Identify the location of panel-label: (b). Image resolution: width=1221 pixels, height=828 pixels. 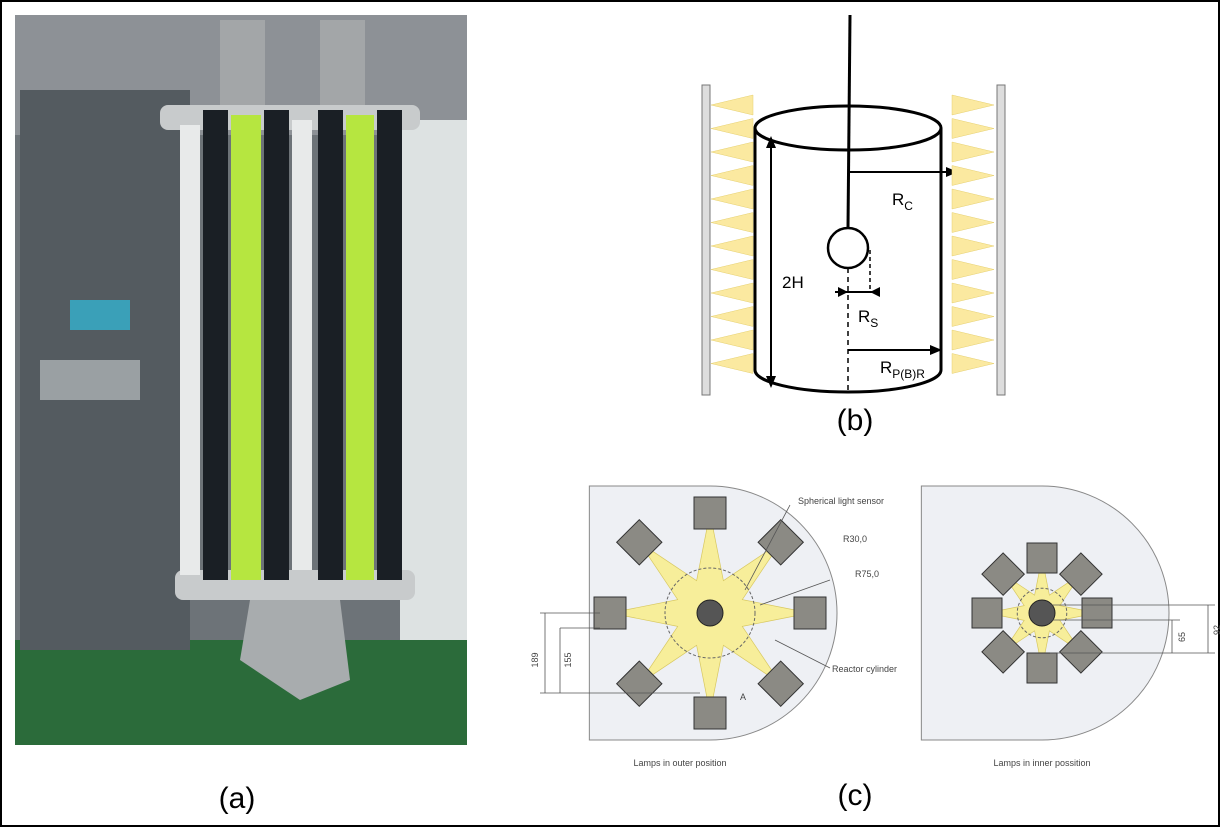
(855, 420).